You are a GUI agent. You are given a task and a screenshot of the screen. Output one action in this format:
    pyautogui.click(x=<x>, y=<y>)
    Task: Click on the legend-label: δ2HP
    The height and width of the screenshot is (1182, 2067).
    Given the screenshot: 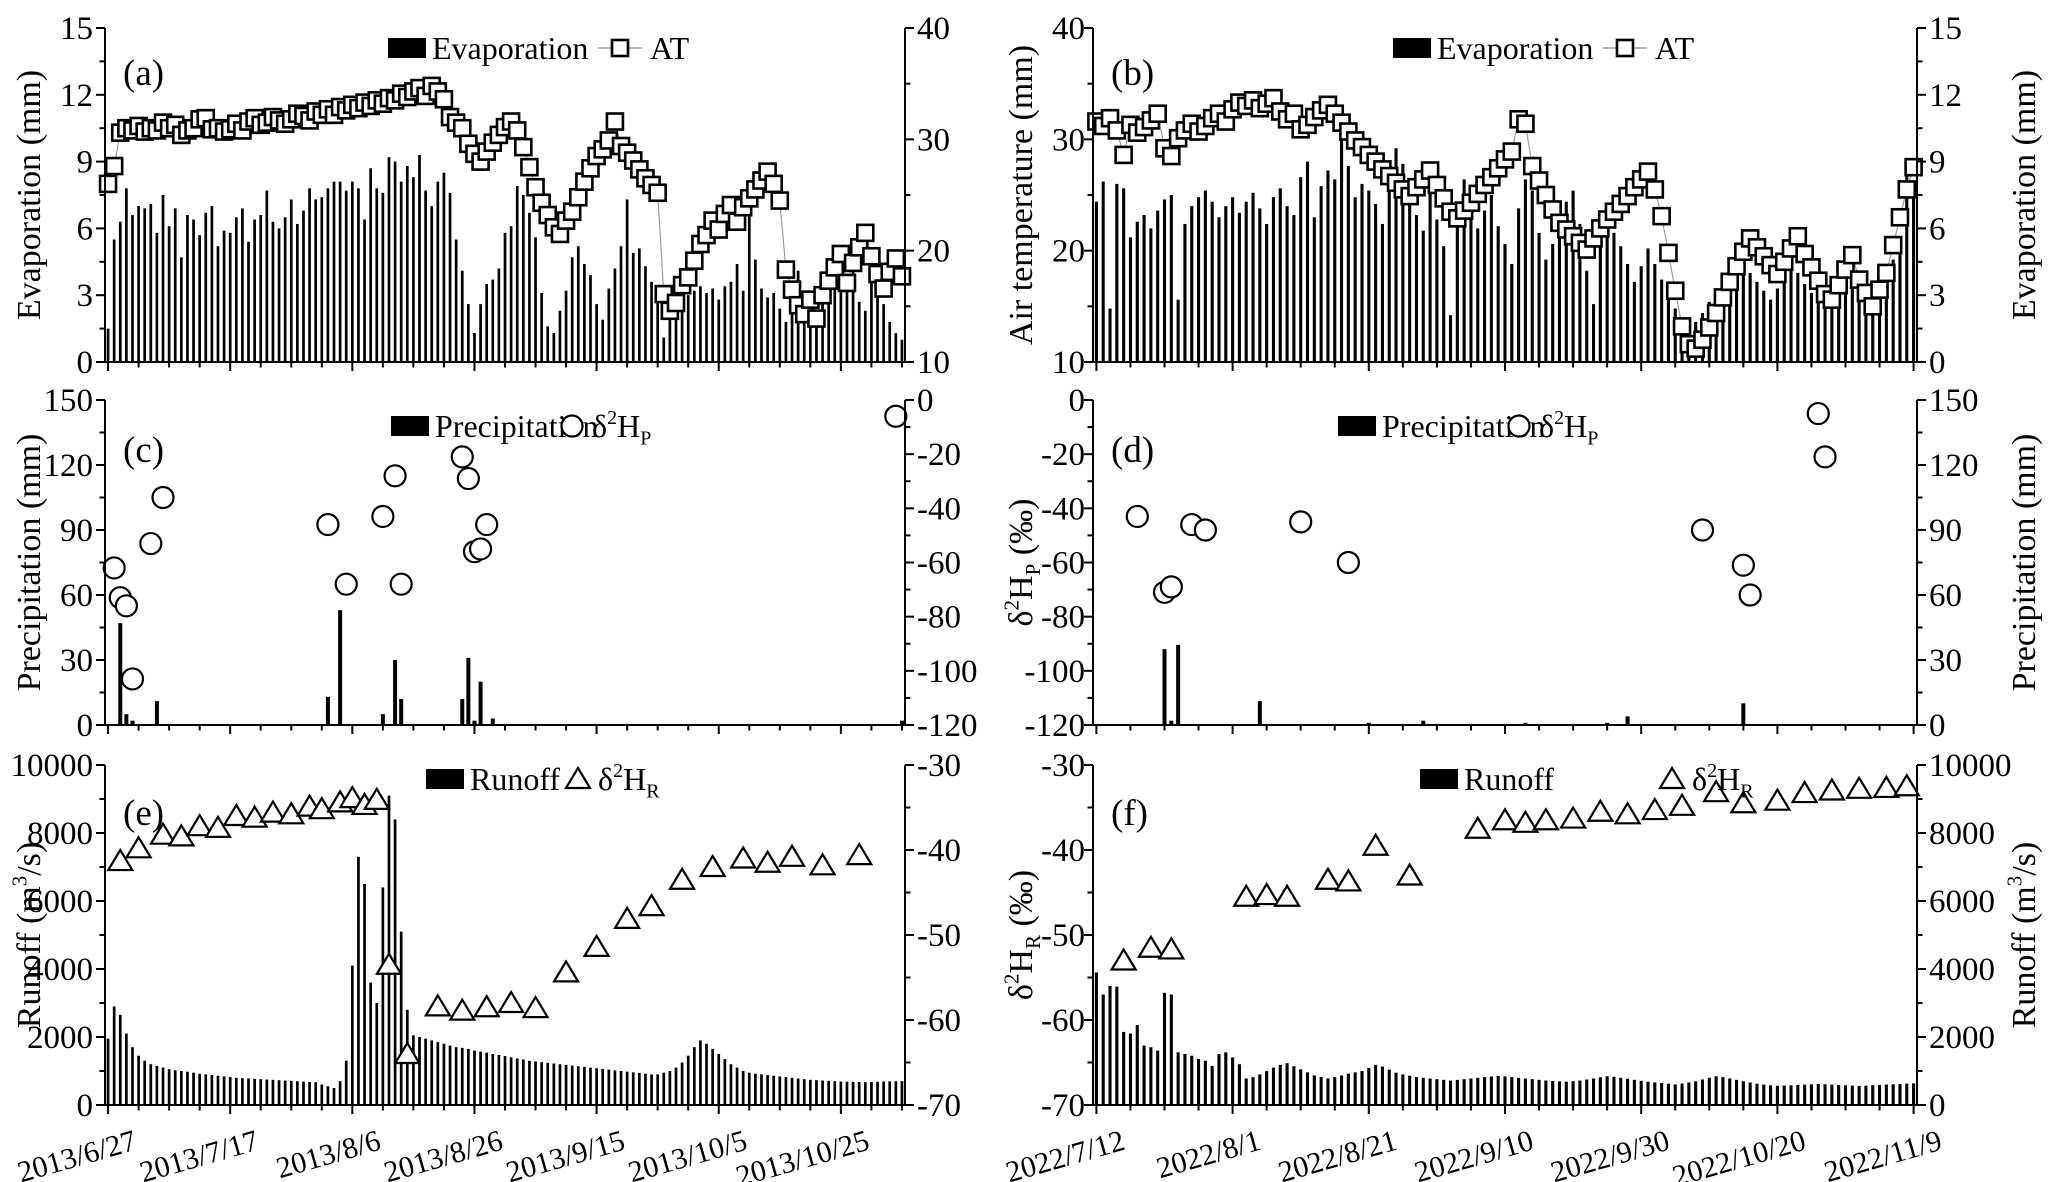 What is the action you would take?
    pyautogui.click(x=1568, y=428)
    